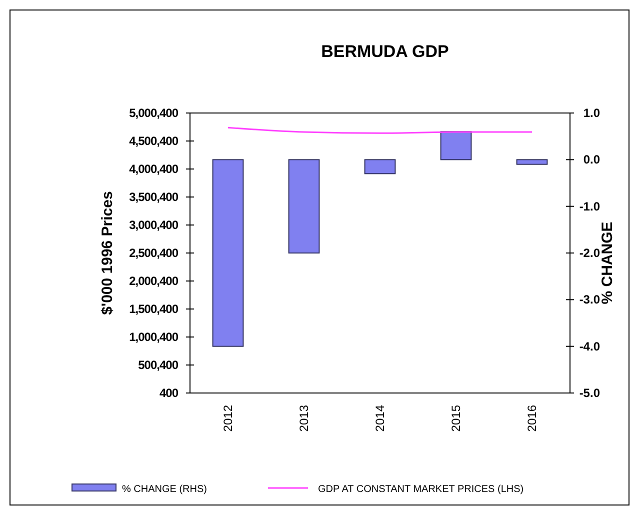 Image resolution: width=639 pixels, height=514 pixels. Describe the element at coordinates (591, 113) in the screenshot. I see `y2-tick-label: 1.0` at that location.